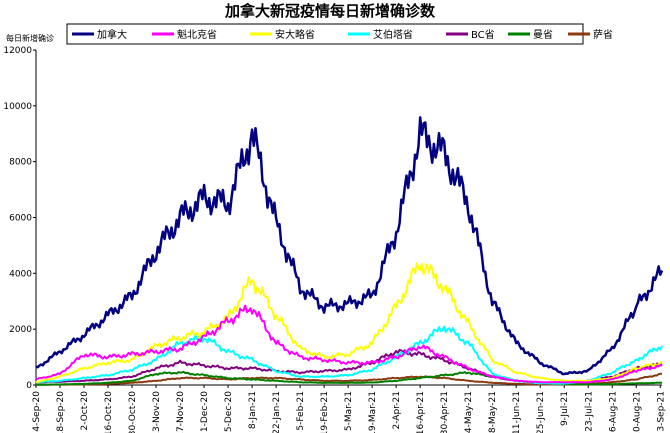 The height and width of the screenshot is (433, 670). What do you see at coordinates (20, 219) in the screenshot?
I see `y-tick-label: 6000` at bounding box center [20, 219].